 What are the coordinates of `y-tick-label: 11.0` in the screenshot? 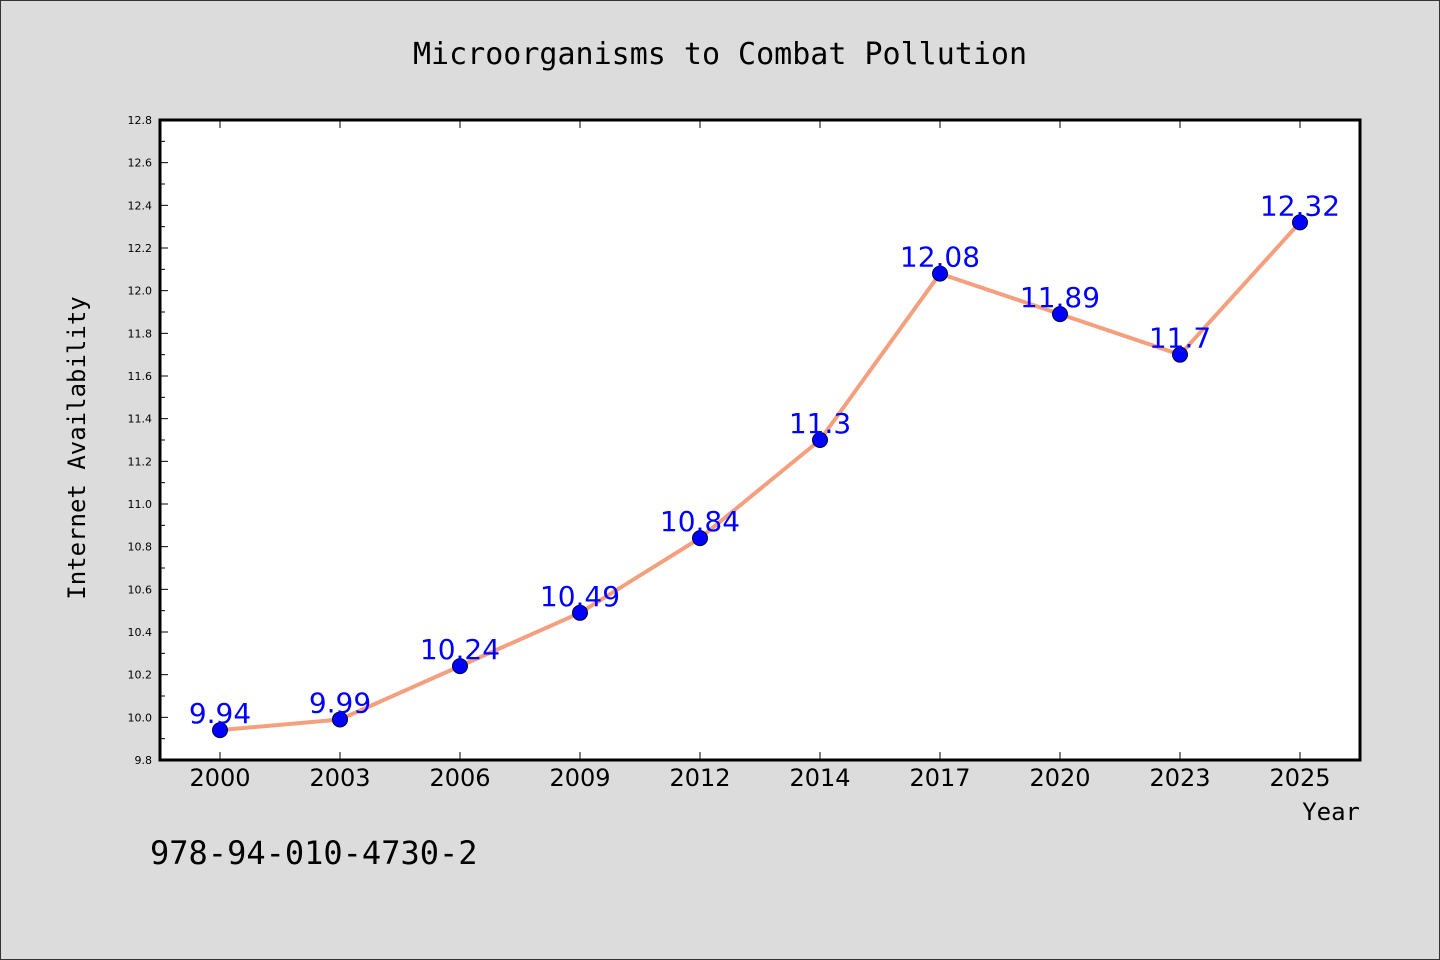 It's located at (140, 504).